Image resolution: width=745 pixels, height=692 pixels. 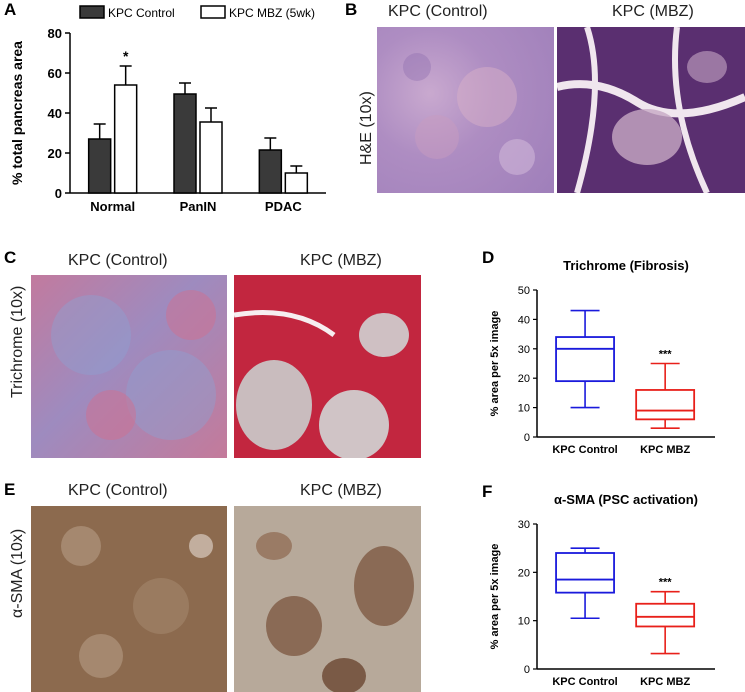 I want to click on trichrome-control-texture, so click(x=133, y=365).